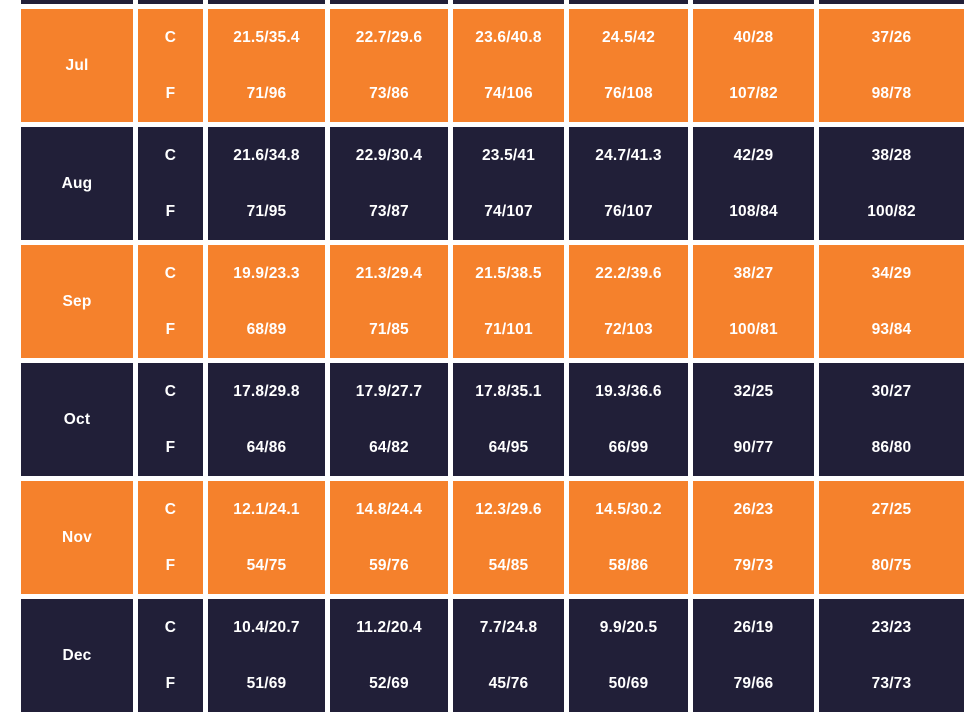 The image size is (979, 727). Describe the element at coordinates (891, 273) in the screenshot. I see `celsius-value: 34/29` at that location.